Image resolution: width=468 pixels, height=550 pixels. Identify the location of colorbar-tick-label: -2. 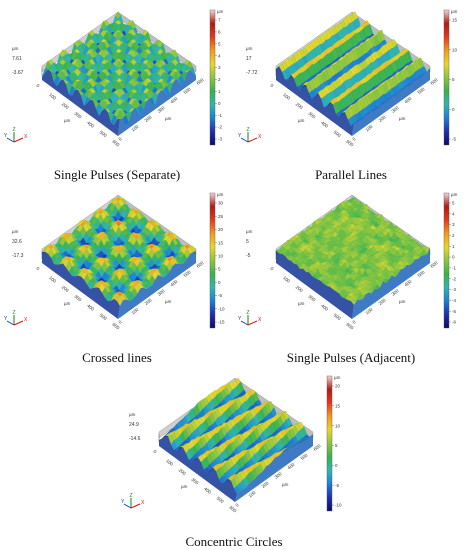
(454, 278).